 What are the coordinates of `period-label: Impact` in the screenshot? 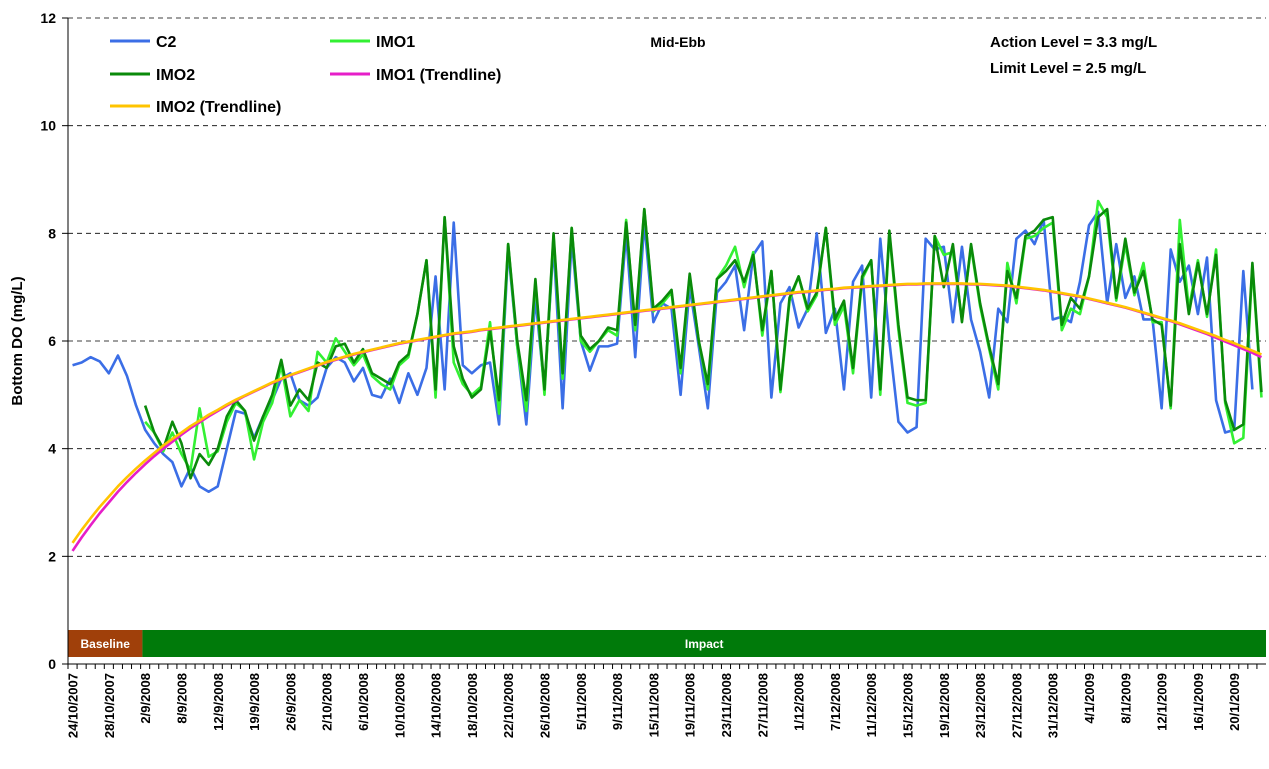 It's located at (704, 644).